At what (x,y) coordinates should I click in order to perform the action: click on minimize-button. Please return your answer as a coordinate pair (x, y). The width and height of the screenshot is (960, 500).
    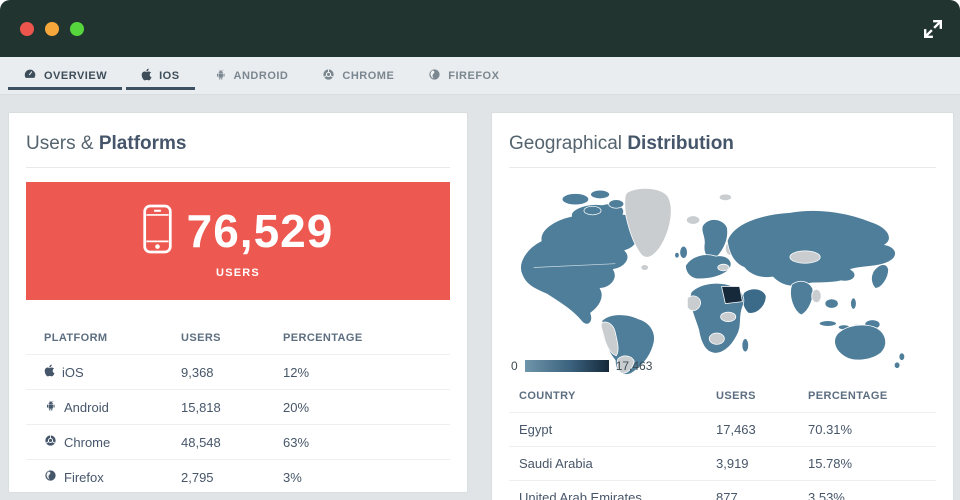
    Looking at the image, I should click on (52, 28).